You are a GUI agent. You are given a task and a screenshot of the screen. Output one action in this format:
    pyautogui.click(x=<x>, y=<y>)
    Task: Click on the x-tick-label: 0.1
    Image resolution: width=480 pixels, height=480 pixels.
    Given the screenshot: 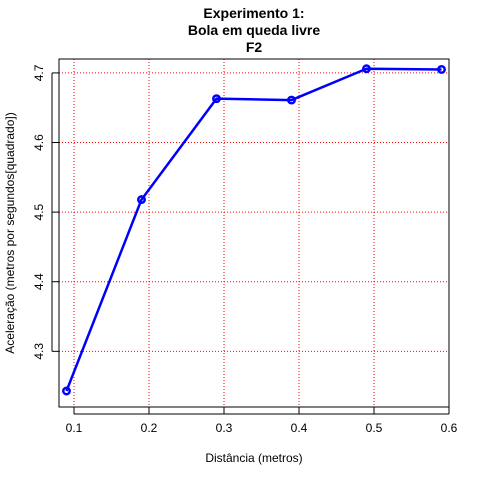 What is the action you would take?
    pyautogui.click(x=74, y=428)
    